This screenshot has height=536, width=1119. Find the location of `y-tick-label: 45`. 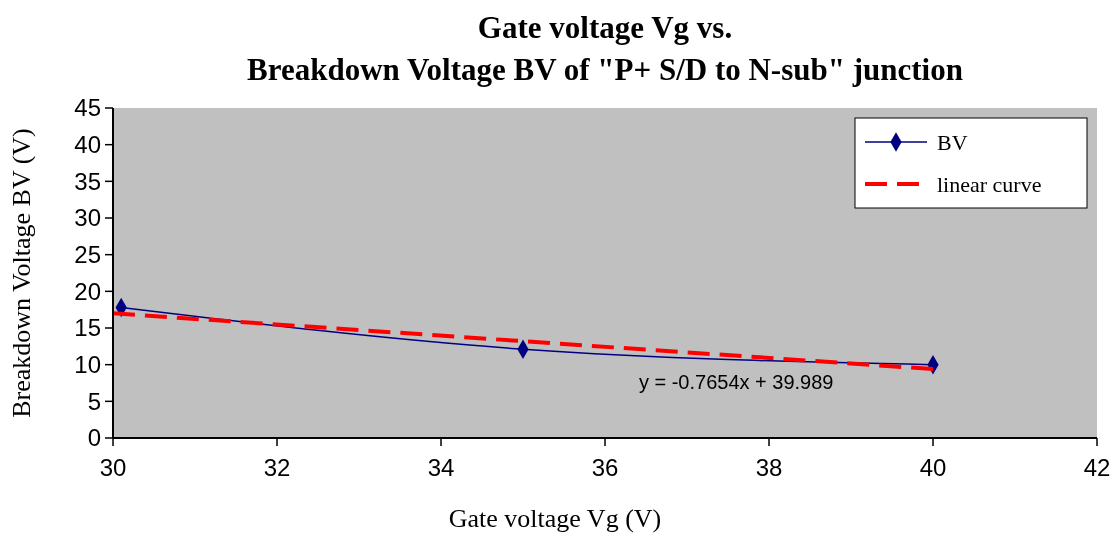

y-tick-label: 45 is located at coordinates (87, 108).